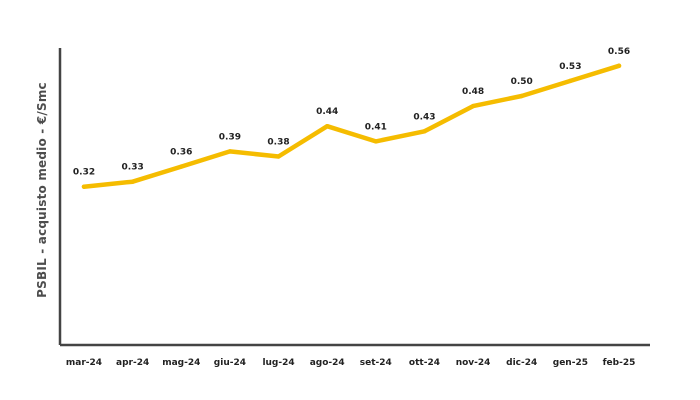 This screenshot has height=400, width=700. I want to click on data-label-apr-24: 0.33, so click(133, 168).